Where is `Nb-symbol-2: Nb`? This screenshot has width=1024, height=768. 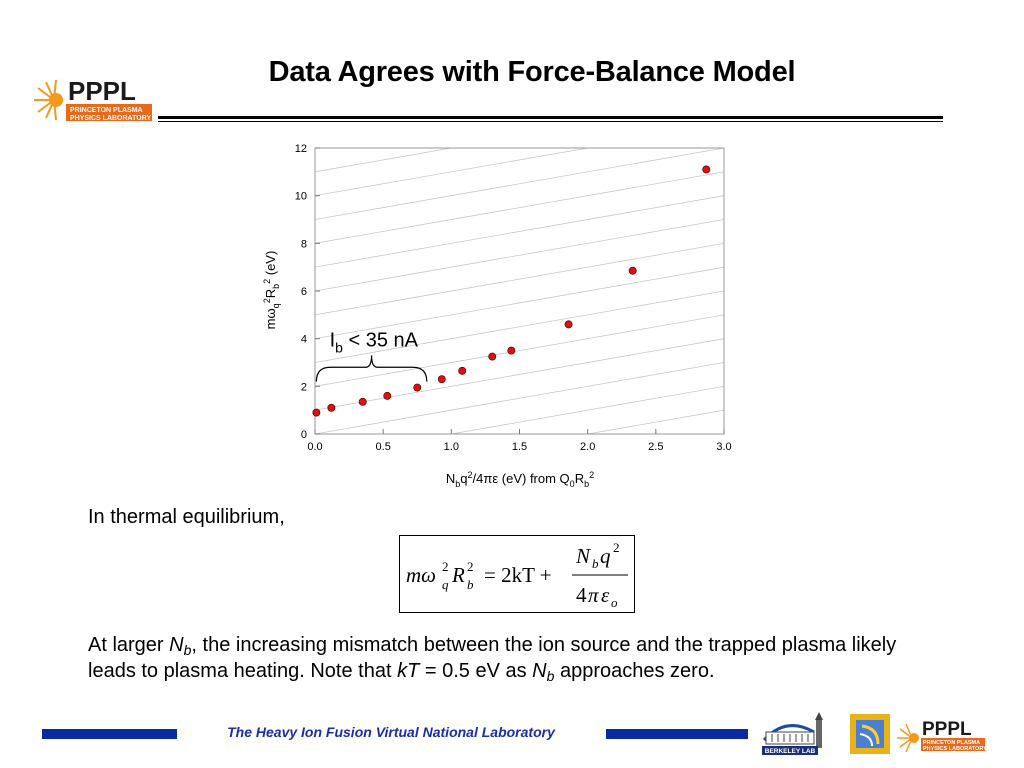
Nb-symbol-2: Nb is located at coordinates (543, 672).